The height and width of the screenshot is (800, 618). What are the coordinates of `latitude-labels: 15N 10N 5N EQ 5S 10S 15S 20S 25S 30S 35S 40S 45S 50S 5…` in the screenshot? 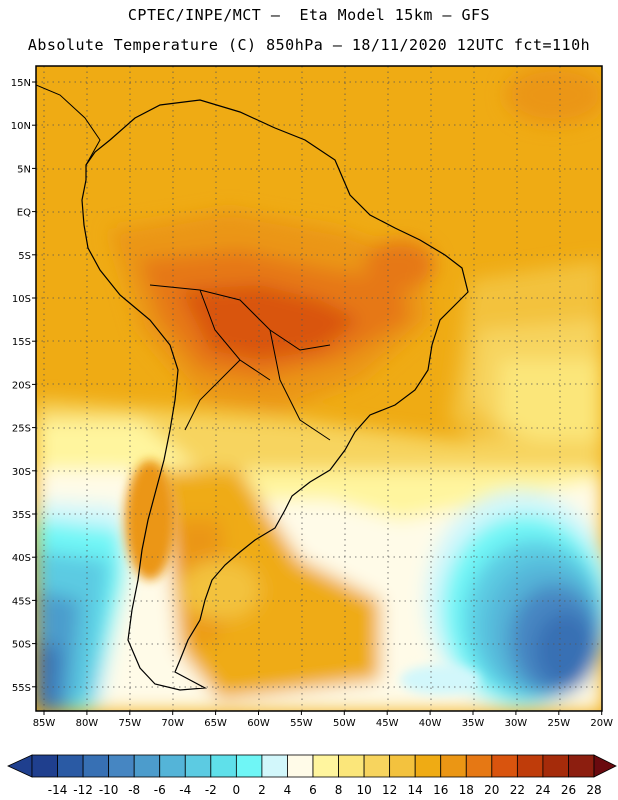 It's located at (23, 386).